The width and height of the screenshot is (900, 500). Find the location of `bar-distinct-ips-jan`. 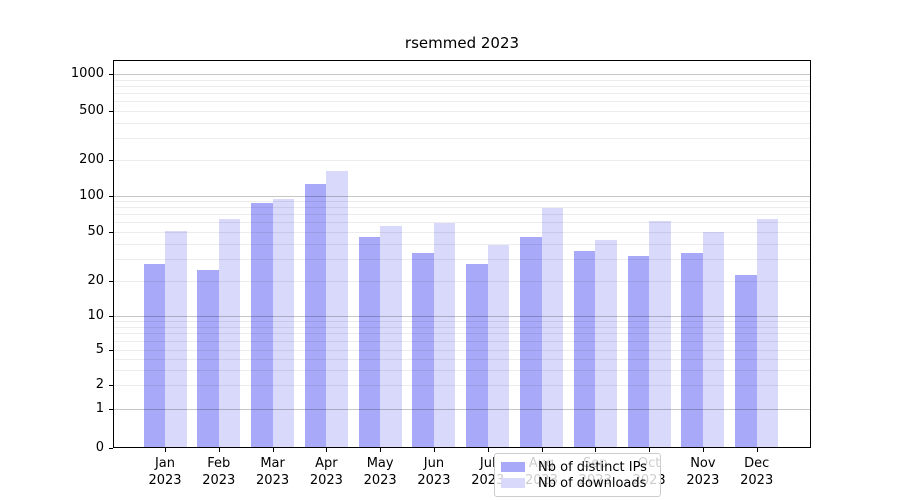

bar-distinct-ips-jan is located at coordinates (154, 355).